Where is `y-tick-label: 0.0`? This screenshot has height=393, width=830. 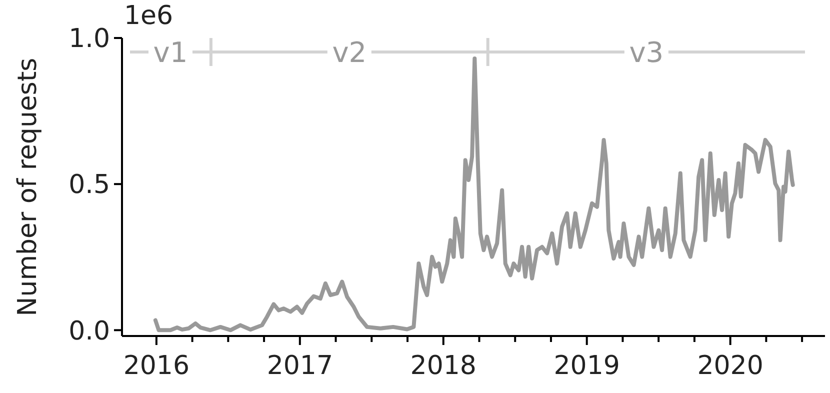 y-tick-label: 0.0 is located at coordinates (89, 331).